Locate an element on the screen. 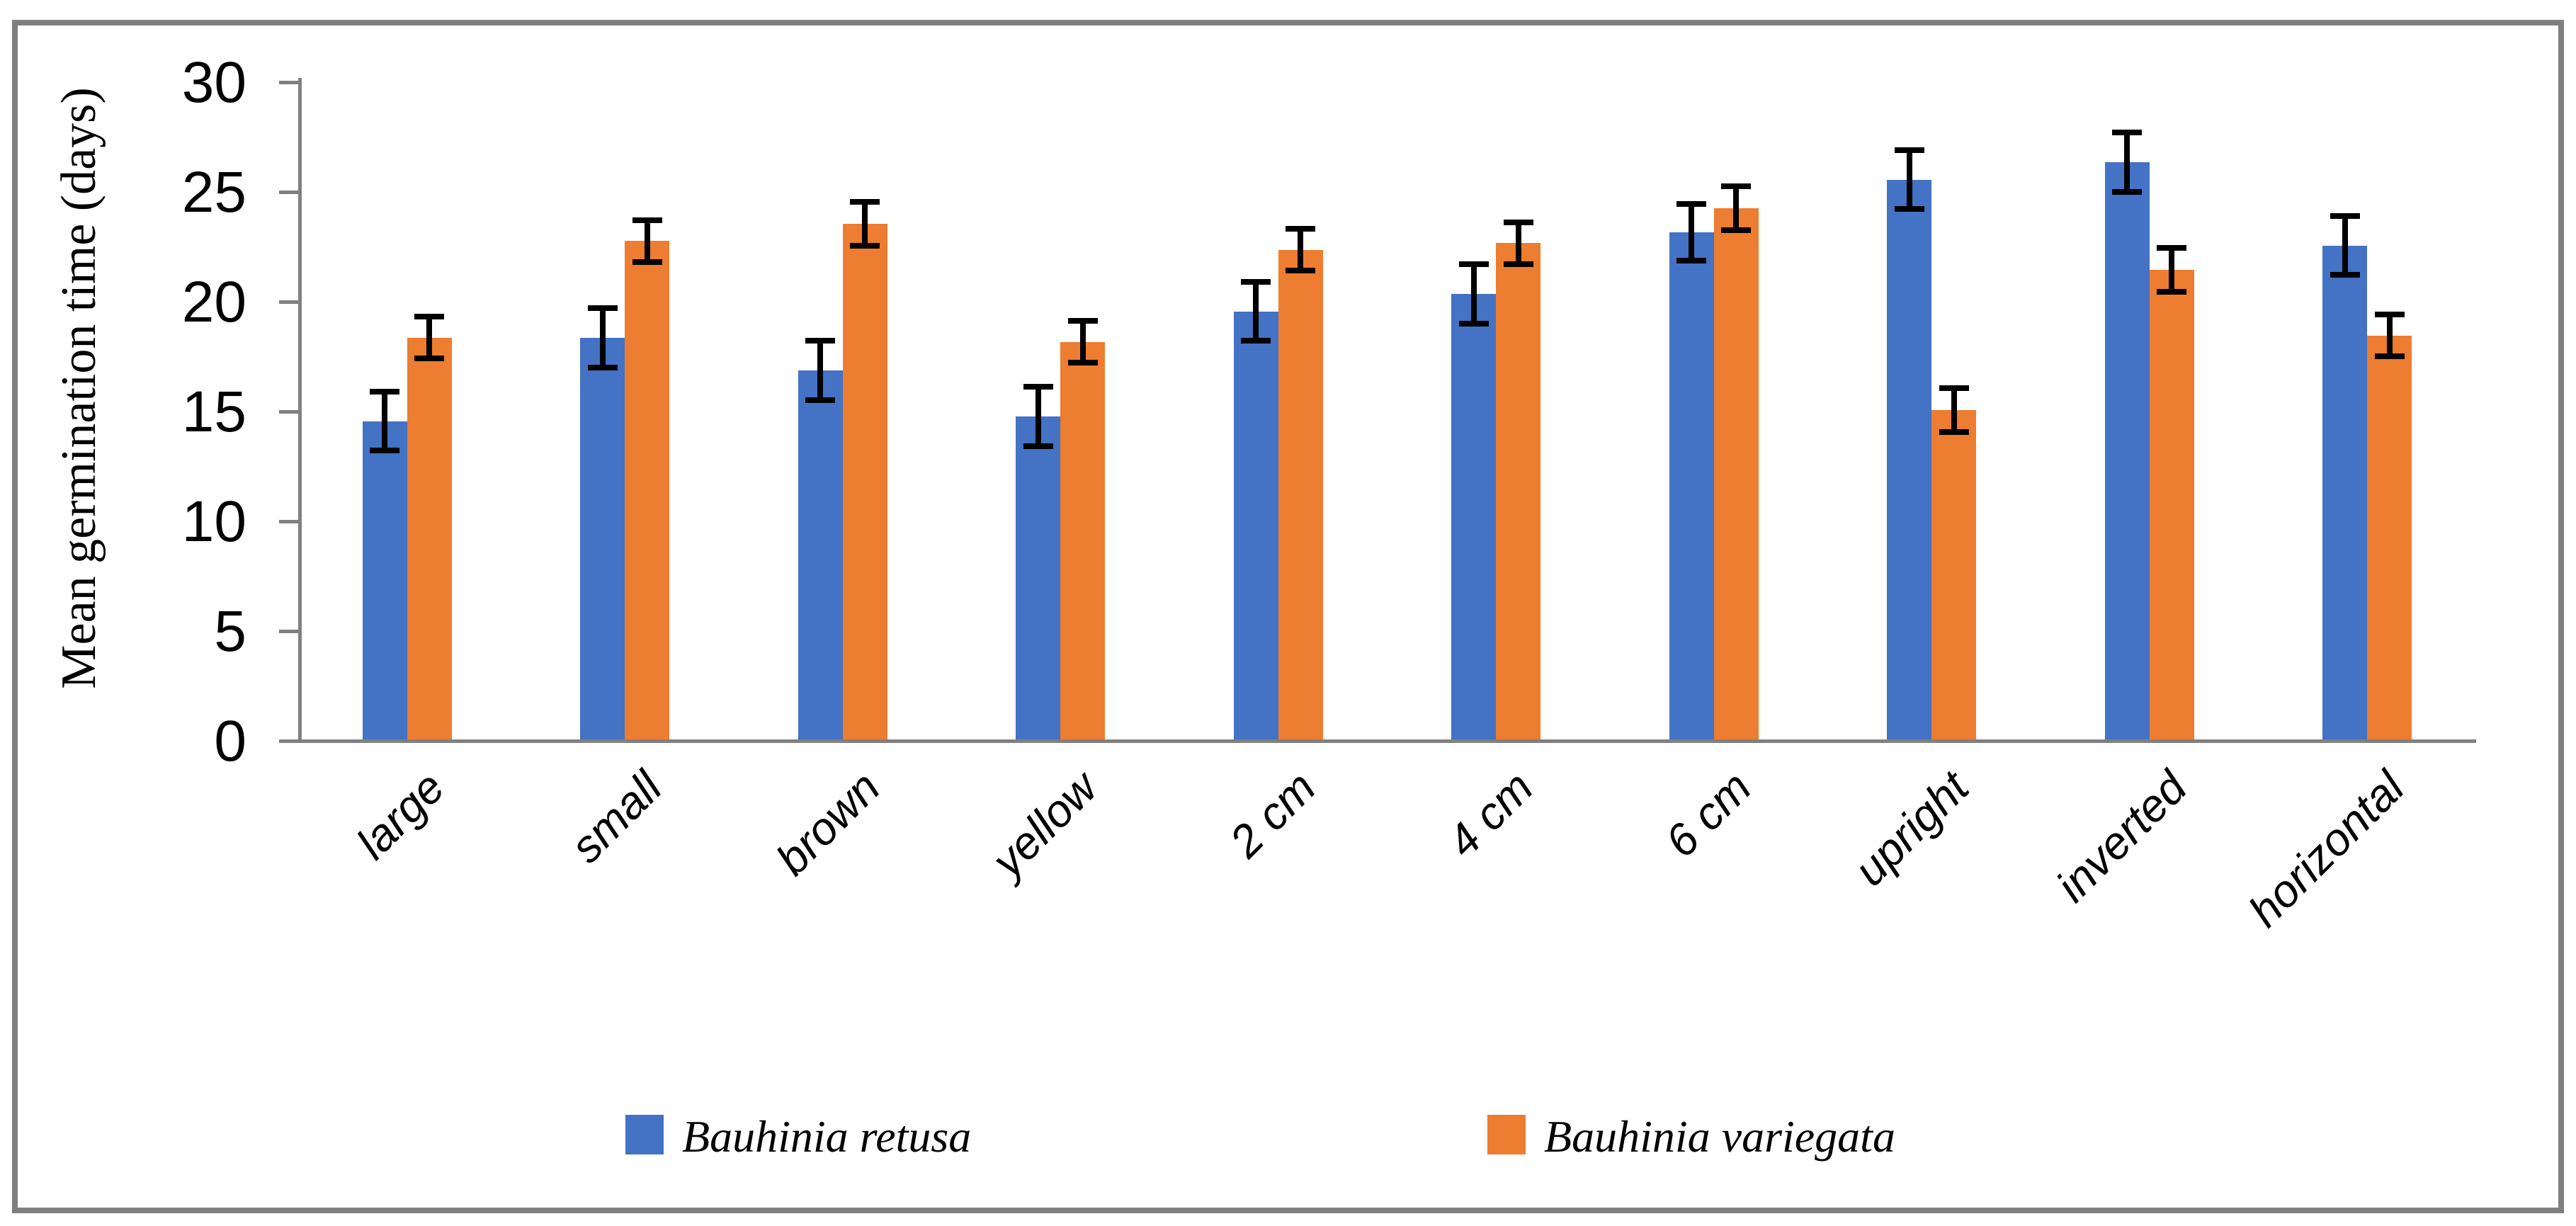 Image resolution: width=2576 pixels, height=1226 pixels. bar-variegata-4cm is located at coordinates (1518, 491).